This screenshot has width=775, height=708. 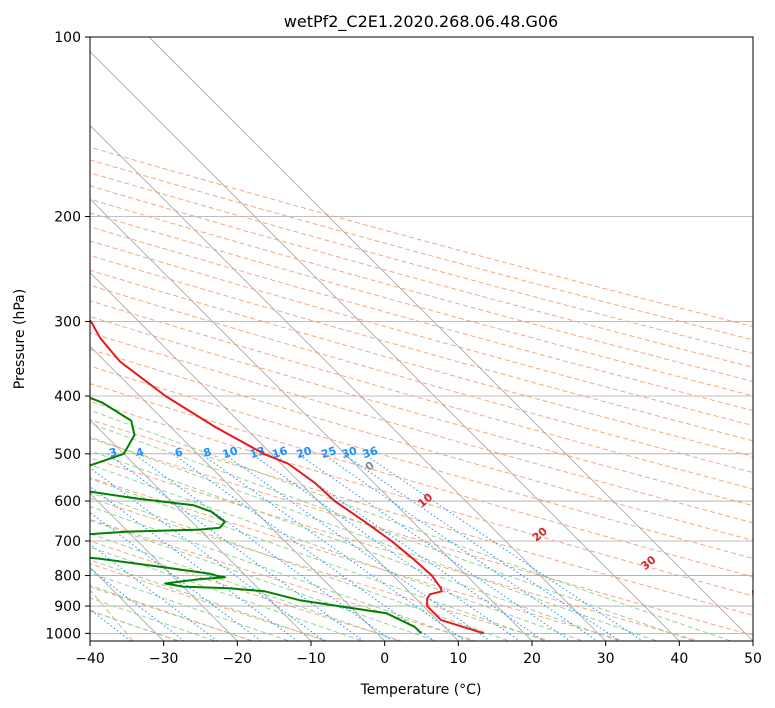 I want to click on x-tick-label: −20, so click(x=238, y=659).